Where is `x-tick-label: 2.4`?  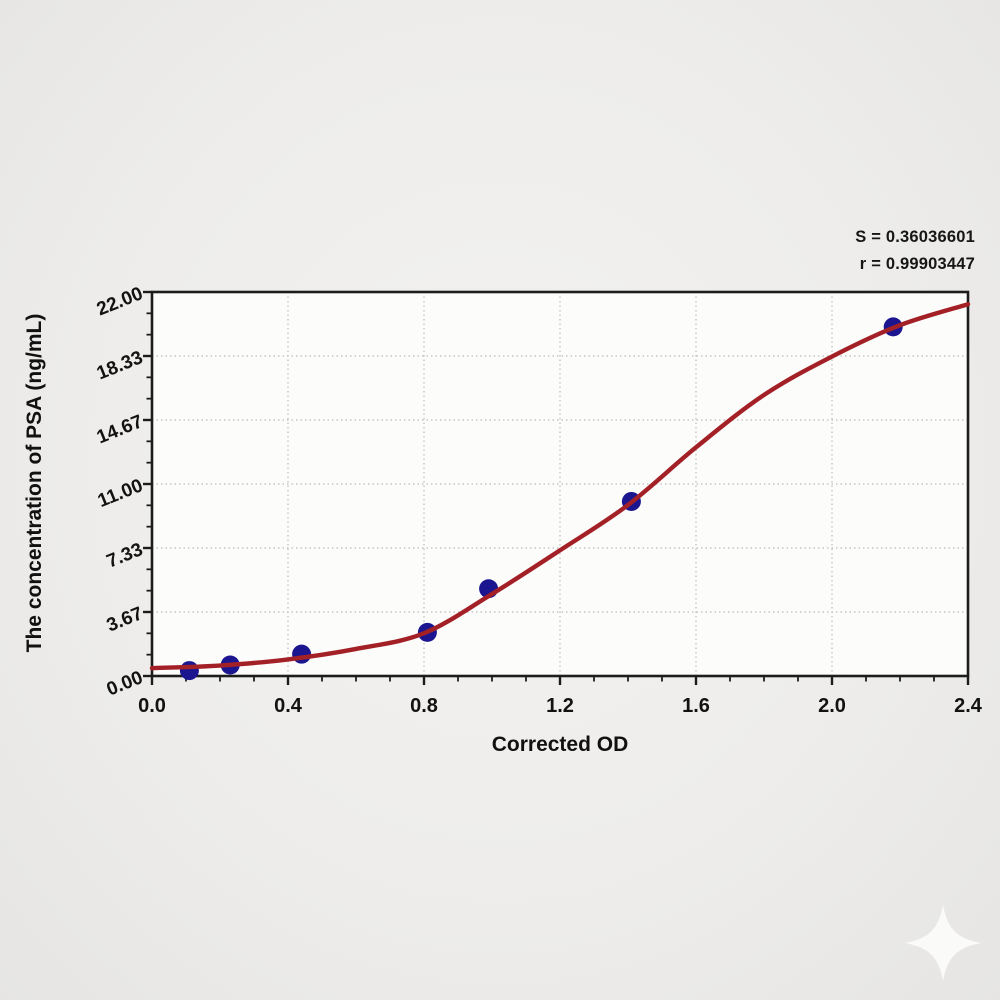
x-tick-label: 2.4 is located at coordinates (968, 706).